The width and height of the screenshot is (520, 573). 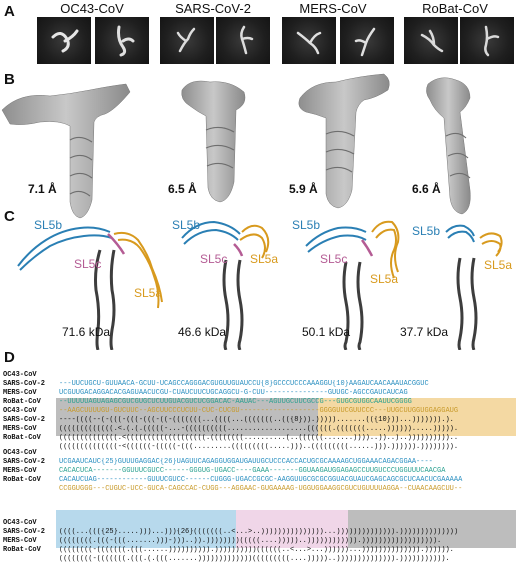 What do you see at coordinates (214, 259) in the screenshot?
I see `sl5c-label-sars: SL5c` at bounding box center [214, 259].